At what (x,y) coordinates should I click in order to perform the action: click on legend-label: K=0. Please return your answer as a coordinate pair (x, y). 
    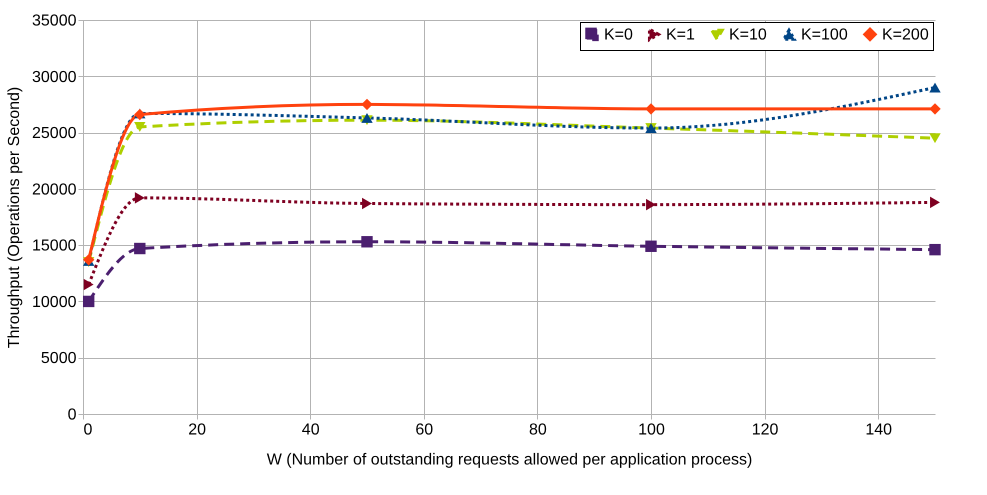
    Looking at the image, I should click on (619, 35).